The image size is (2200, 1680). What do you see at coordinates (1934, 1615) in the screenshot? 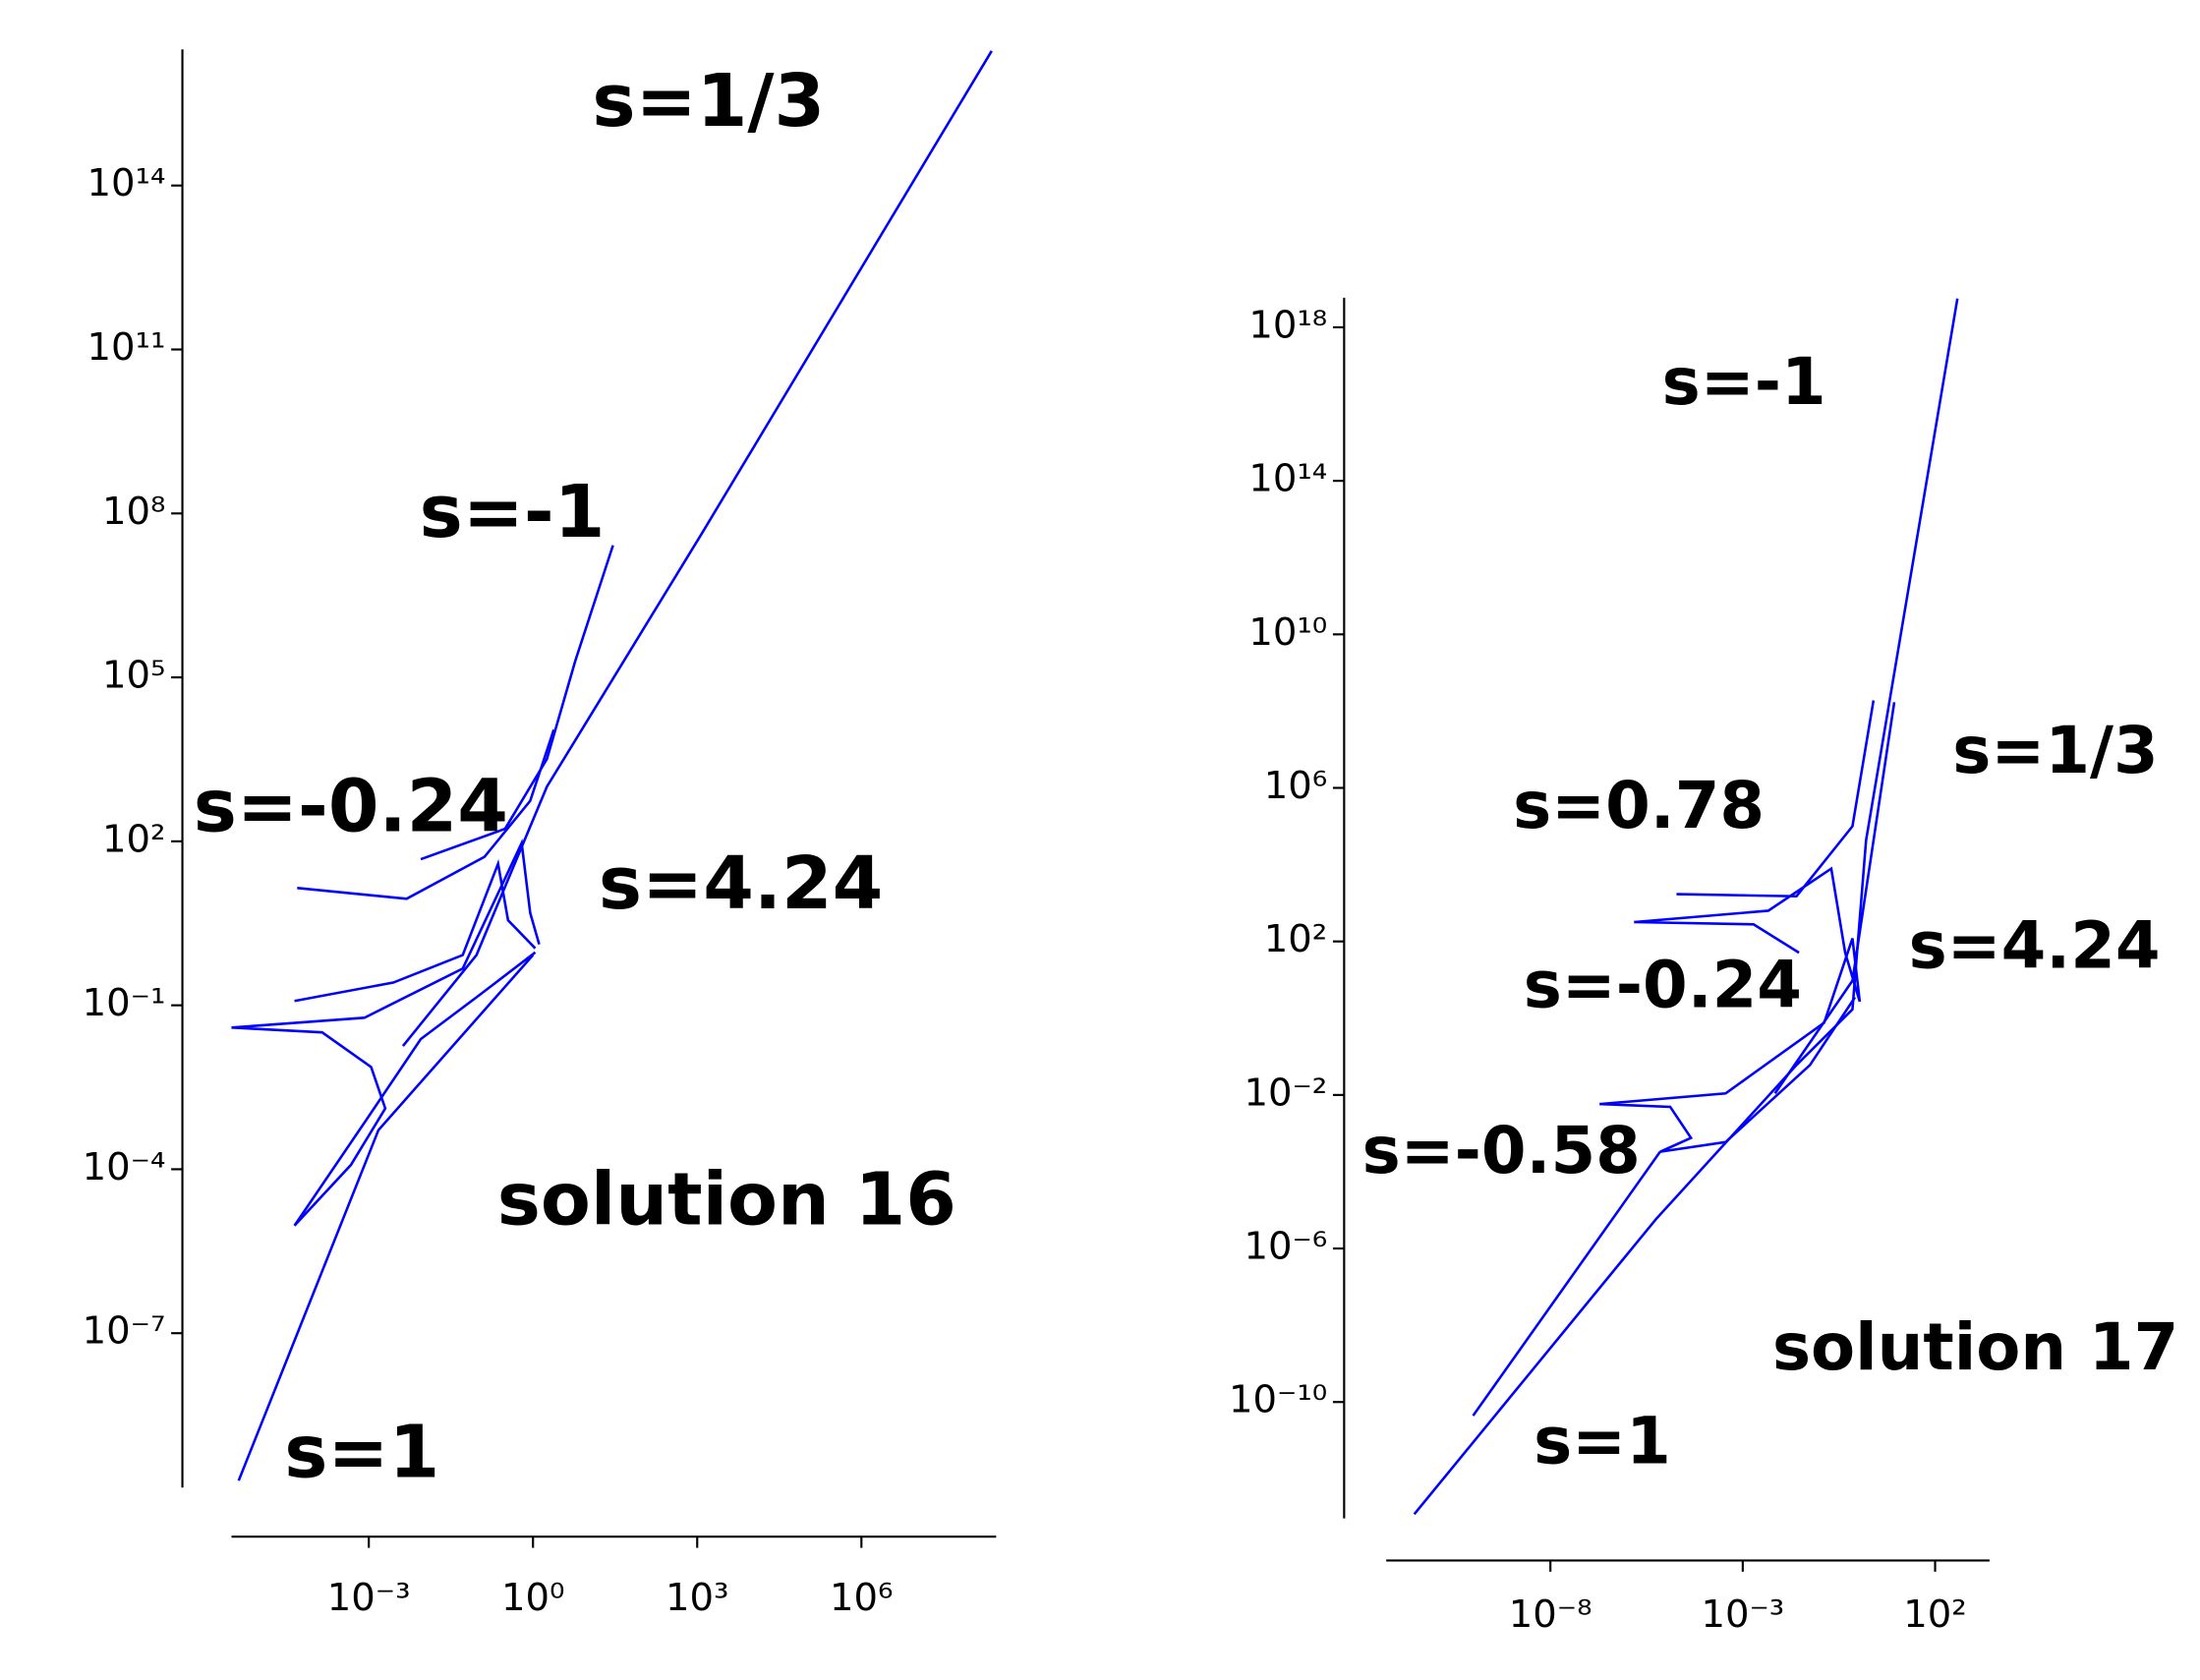
I see `x-tick-label: 10²` at bounding box center [1934, 1615].